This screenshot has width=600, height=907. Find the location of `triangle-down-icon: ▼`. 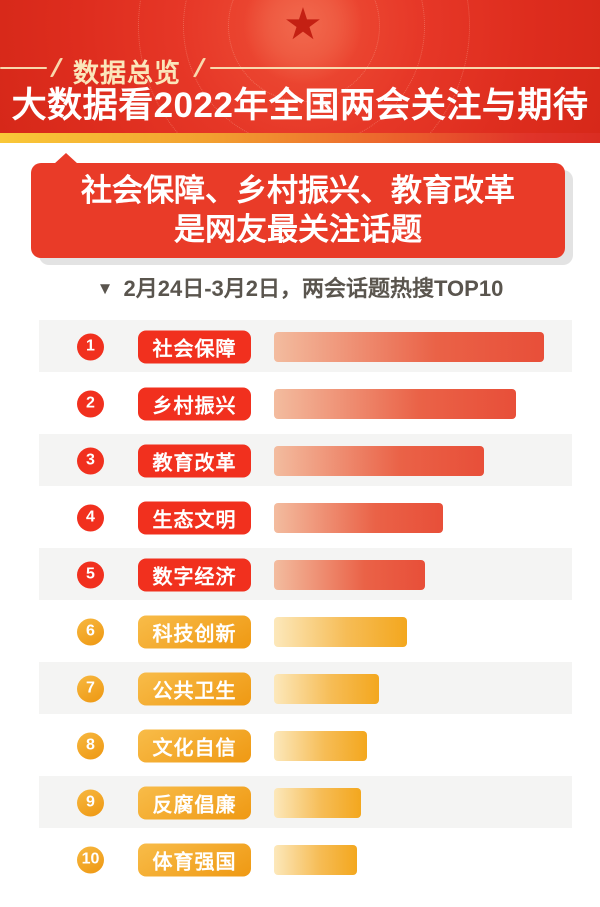

triangle-down-icon: ▼ is located at coordinates (105, 288).